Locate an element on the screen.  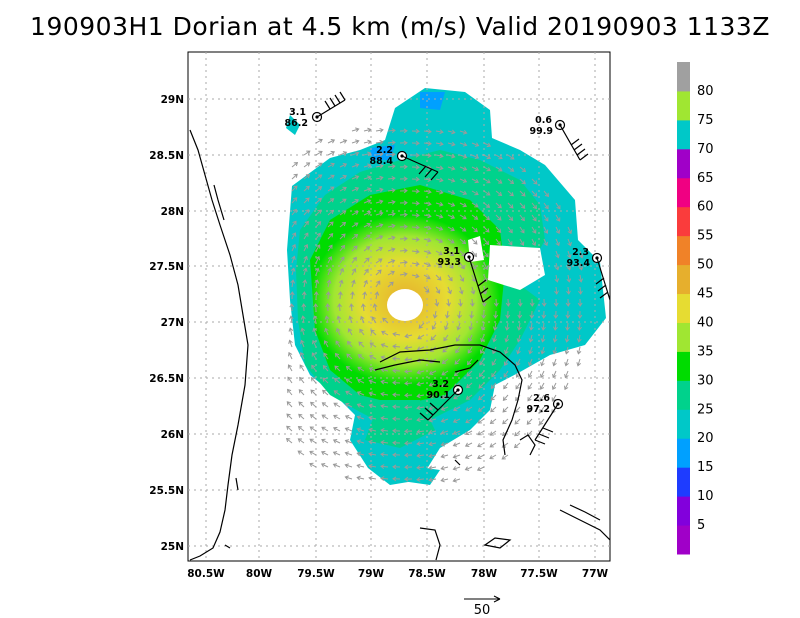
station-obs: 2.6 97.2 is located at coordinates (545, 419).